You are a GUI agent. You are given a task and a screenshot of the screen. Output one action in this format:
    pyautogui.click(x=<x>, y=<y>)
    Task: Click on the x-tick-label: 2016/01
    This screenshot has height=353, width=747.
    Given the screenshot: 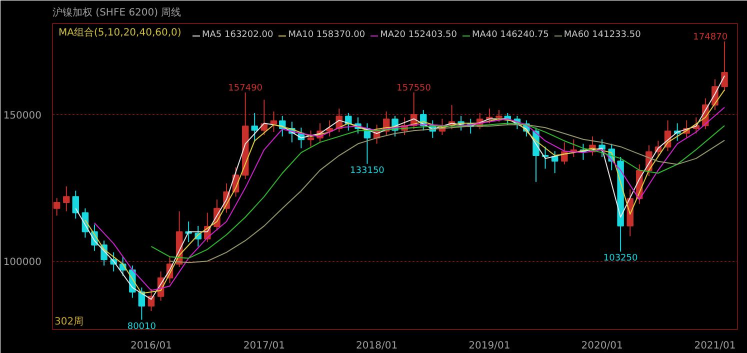 What is the action you would take?
    pyautogui.click(x=151, y=346)
    